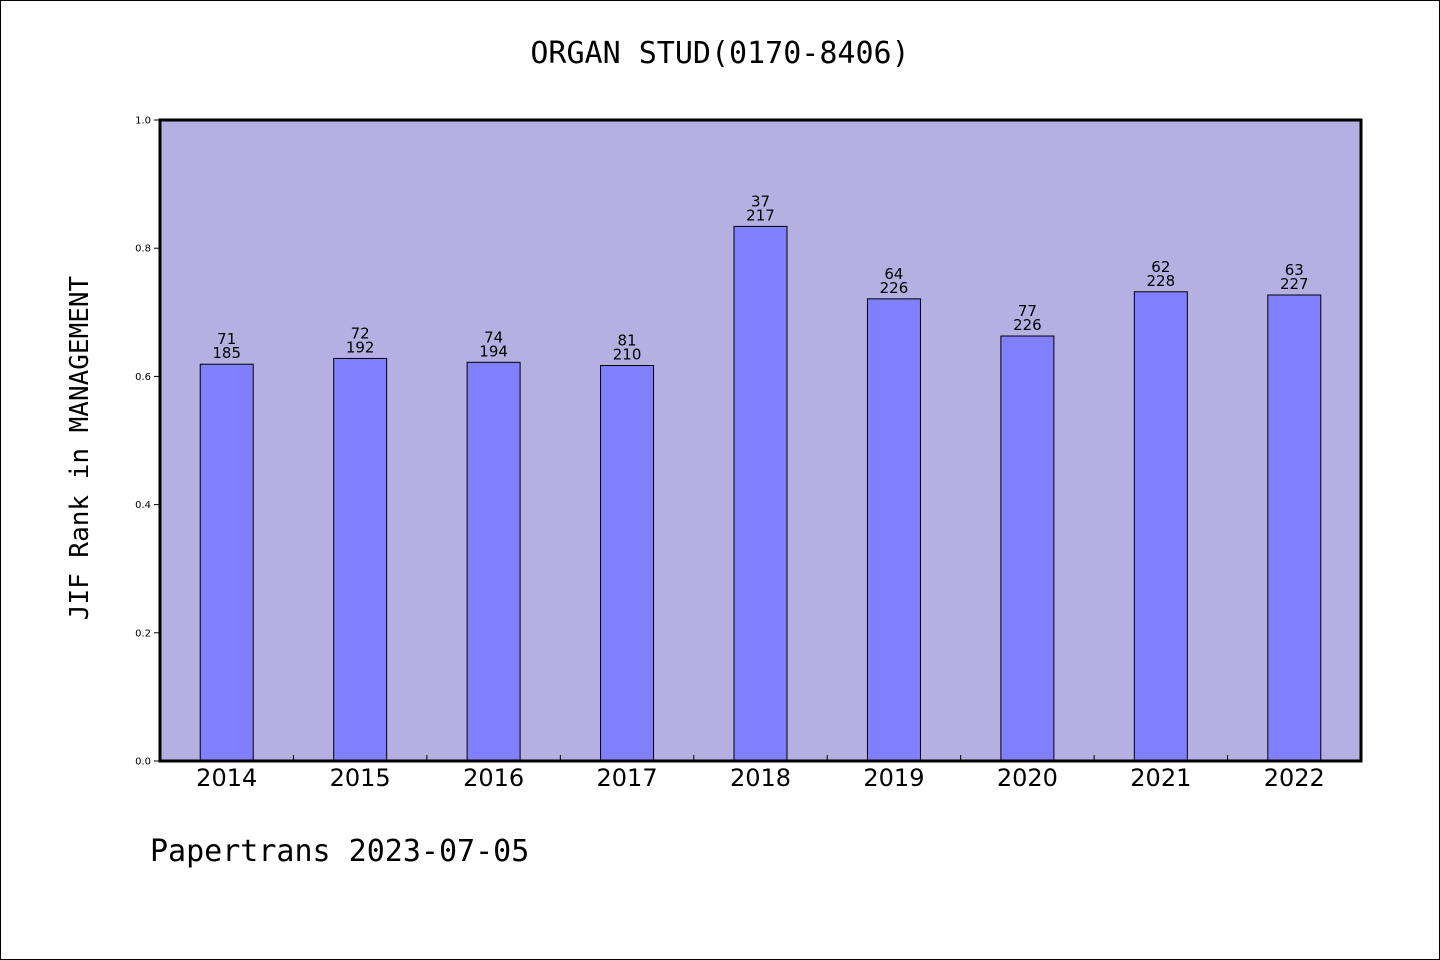  I want to click on x-tick-label: 2014, so click(226, 778).